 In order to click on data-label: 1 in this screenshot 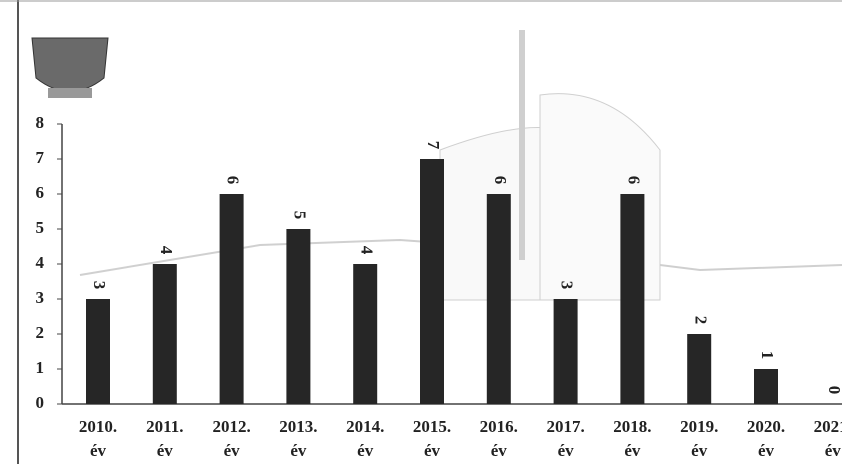, I will do `click(767, 355)`.